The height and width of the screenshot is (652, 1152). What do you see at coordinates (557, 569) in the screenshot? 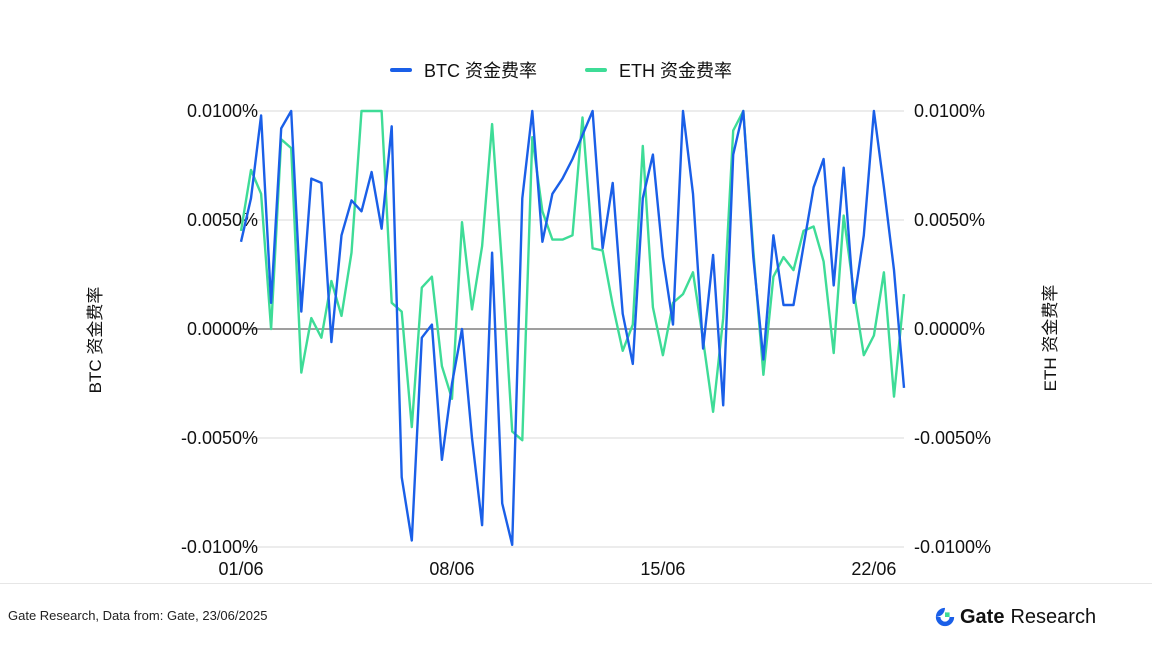
I see `x-axis: 01/06 08/06 15/06 22/06` at bounding box center [557, 569].